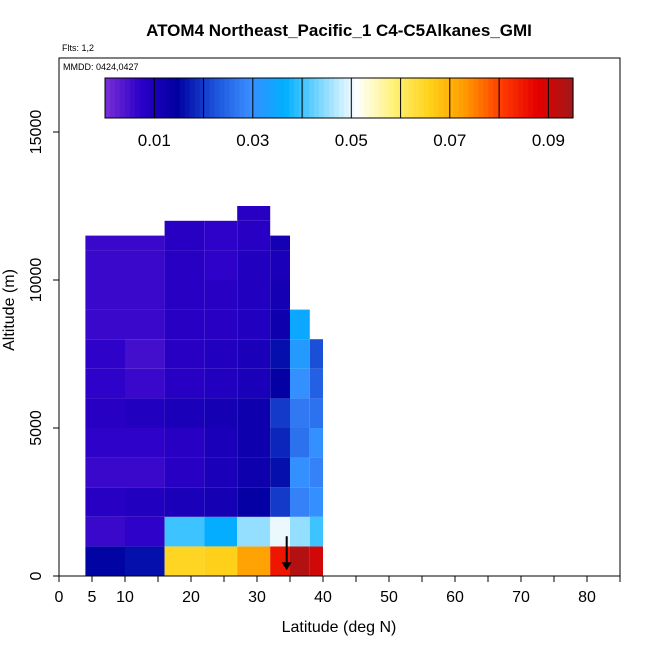 The image size is (650, 650). What do you see at coordinates (101, 67) in the screenshot?
I see `dates-label: MMDD: 0424,0427` at bounding box center [101, 67].